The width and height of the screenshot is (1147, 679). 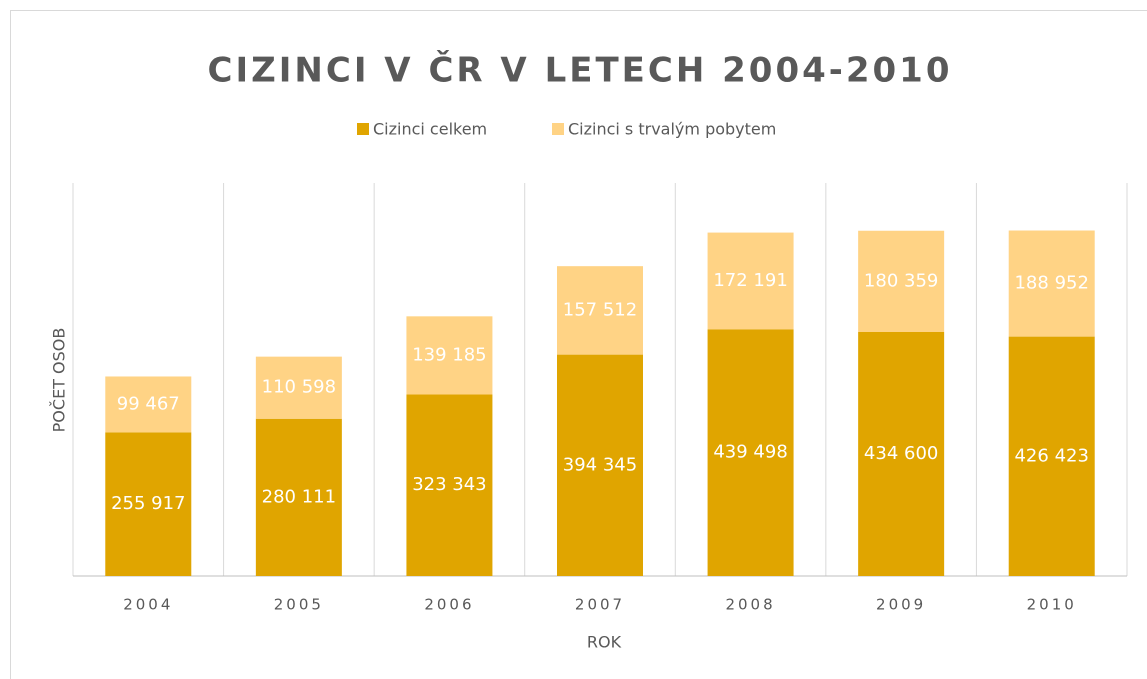 I want to click on y-axis-label: POČET OSOB, so click(x=59, y=380).